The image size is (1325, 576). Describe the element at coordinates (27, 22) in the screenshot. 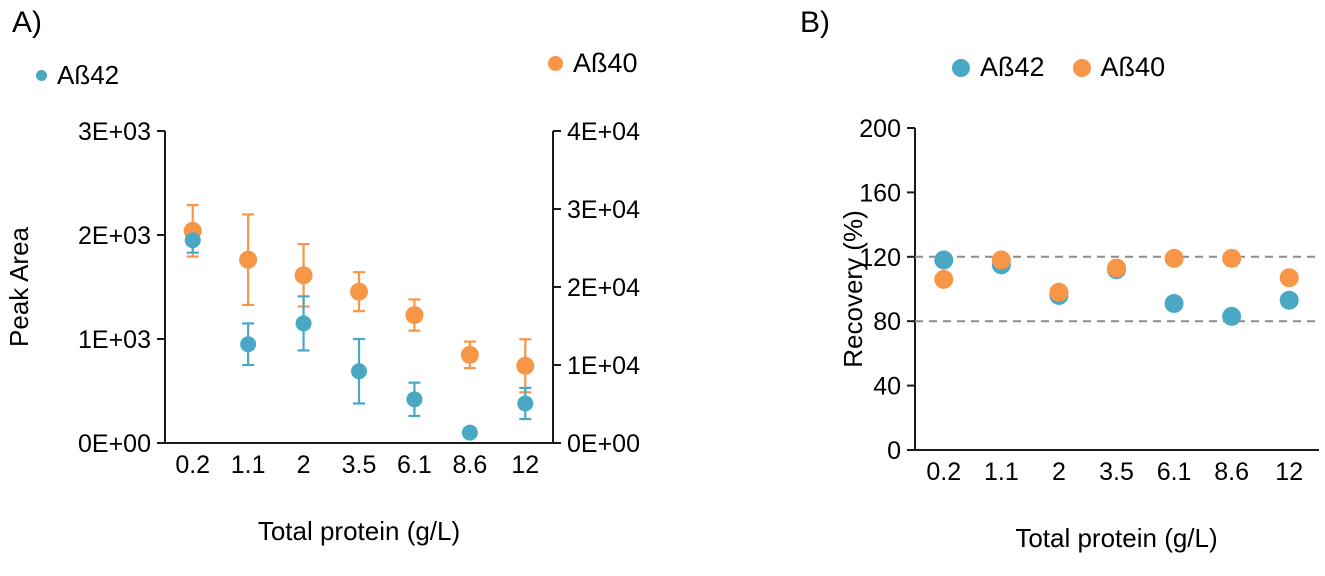

I see `panel-a-label: A)` at that location.